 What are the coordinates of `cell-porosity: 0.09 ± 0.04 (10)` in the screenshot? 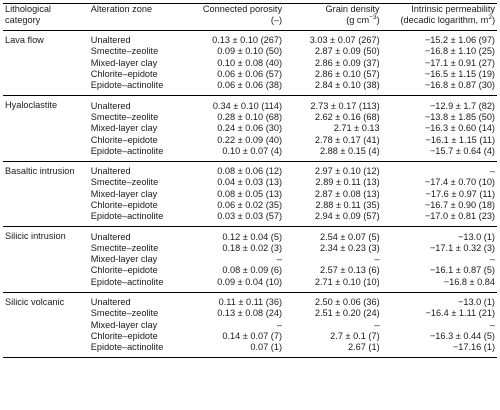 It's located at (250, 281).